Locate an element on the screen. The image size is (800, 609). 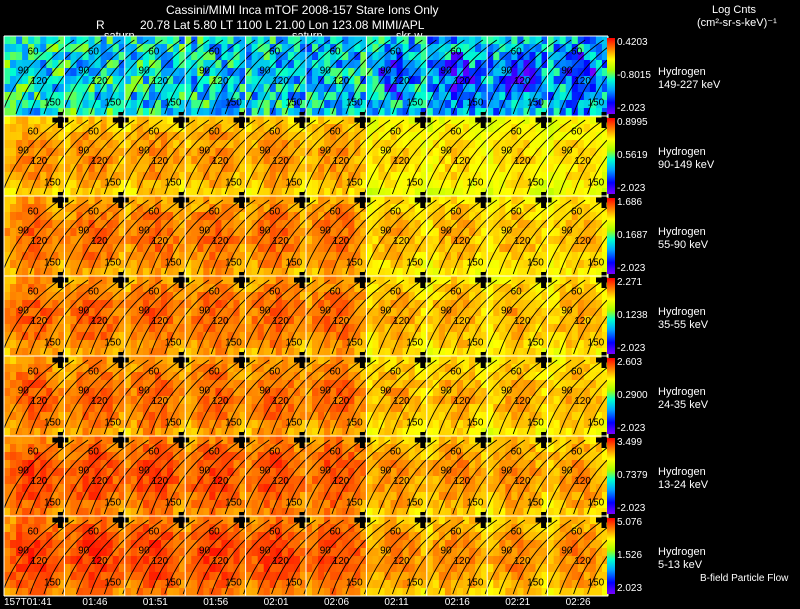
time-tick-label: 02:16 is located at coordinates (457, 602).